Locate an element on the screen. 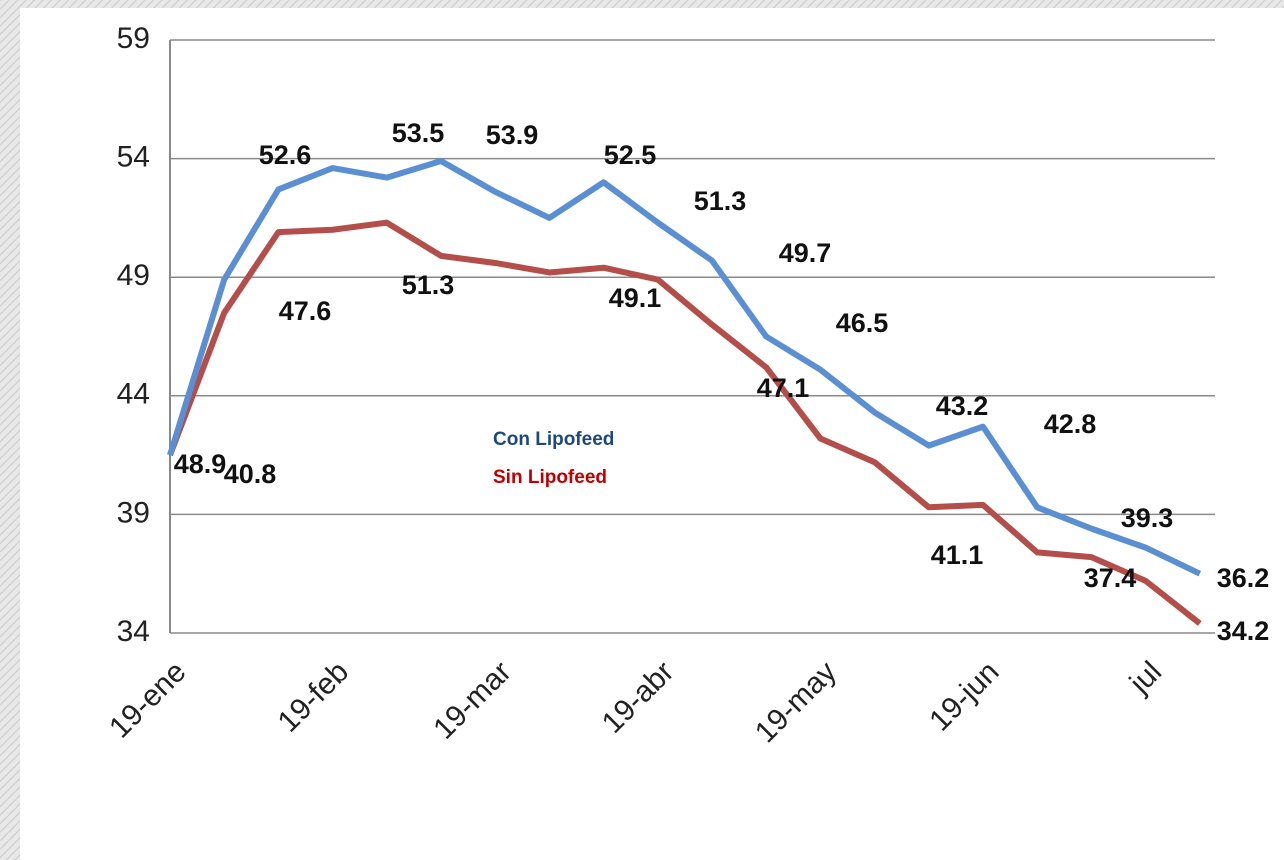 The height and width of the screenshot is (860, 1284). y-tick-label: 34 is located at coordinates (133, 631).